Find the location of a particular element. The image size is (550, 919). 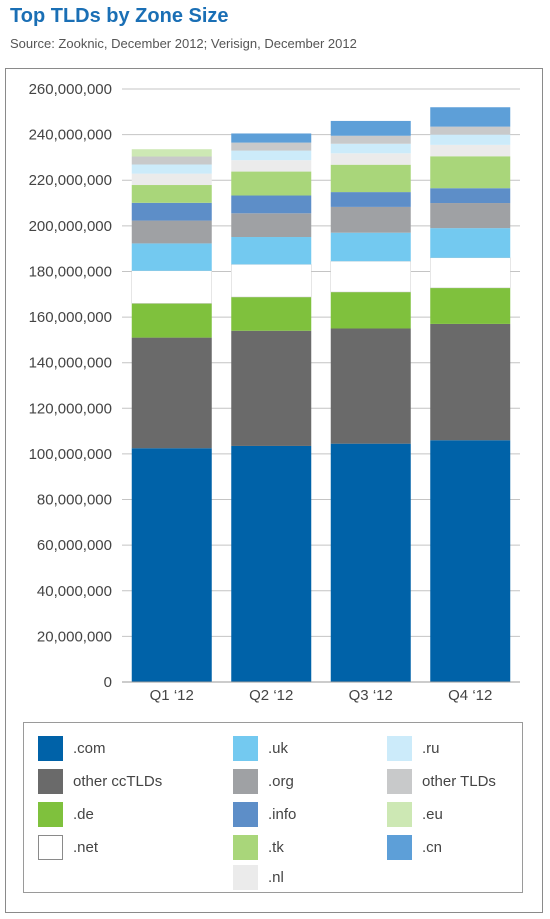

y-tick-label: 160,000,000 is located at coordinates (70, 317).